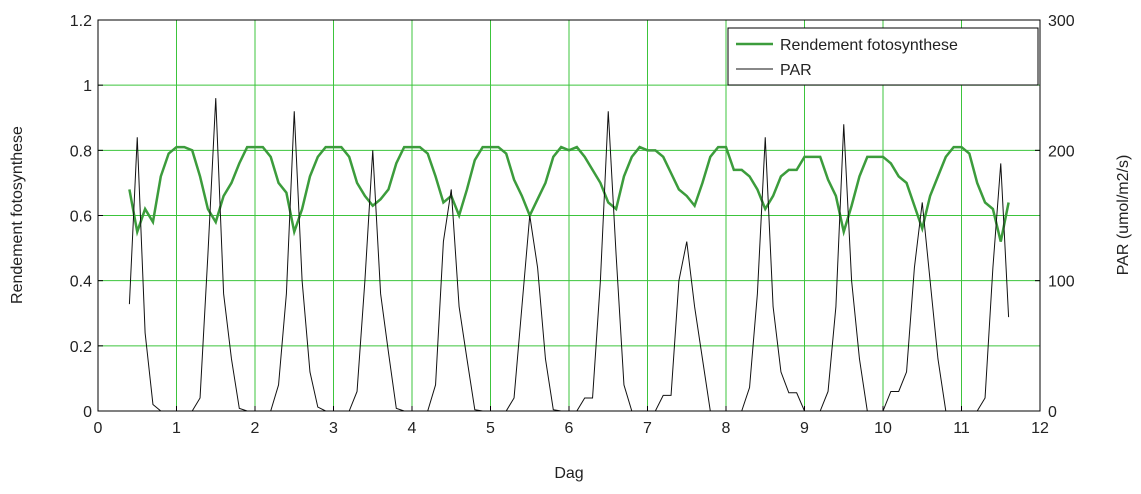 The height and width of the screenshot is (494, 1141). What do you see at coordinates (1061, 151) in the screenshot?
I see `y2-tick-label: 200` at bounding box center [1061, 151].